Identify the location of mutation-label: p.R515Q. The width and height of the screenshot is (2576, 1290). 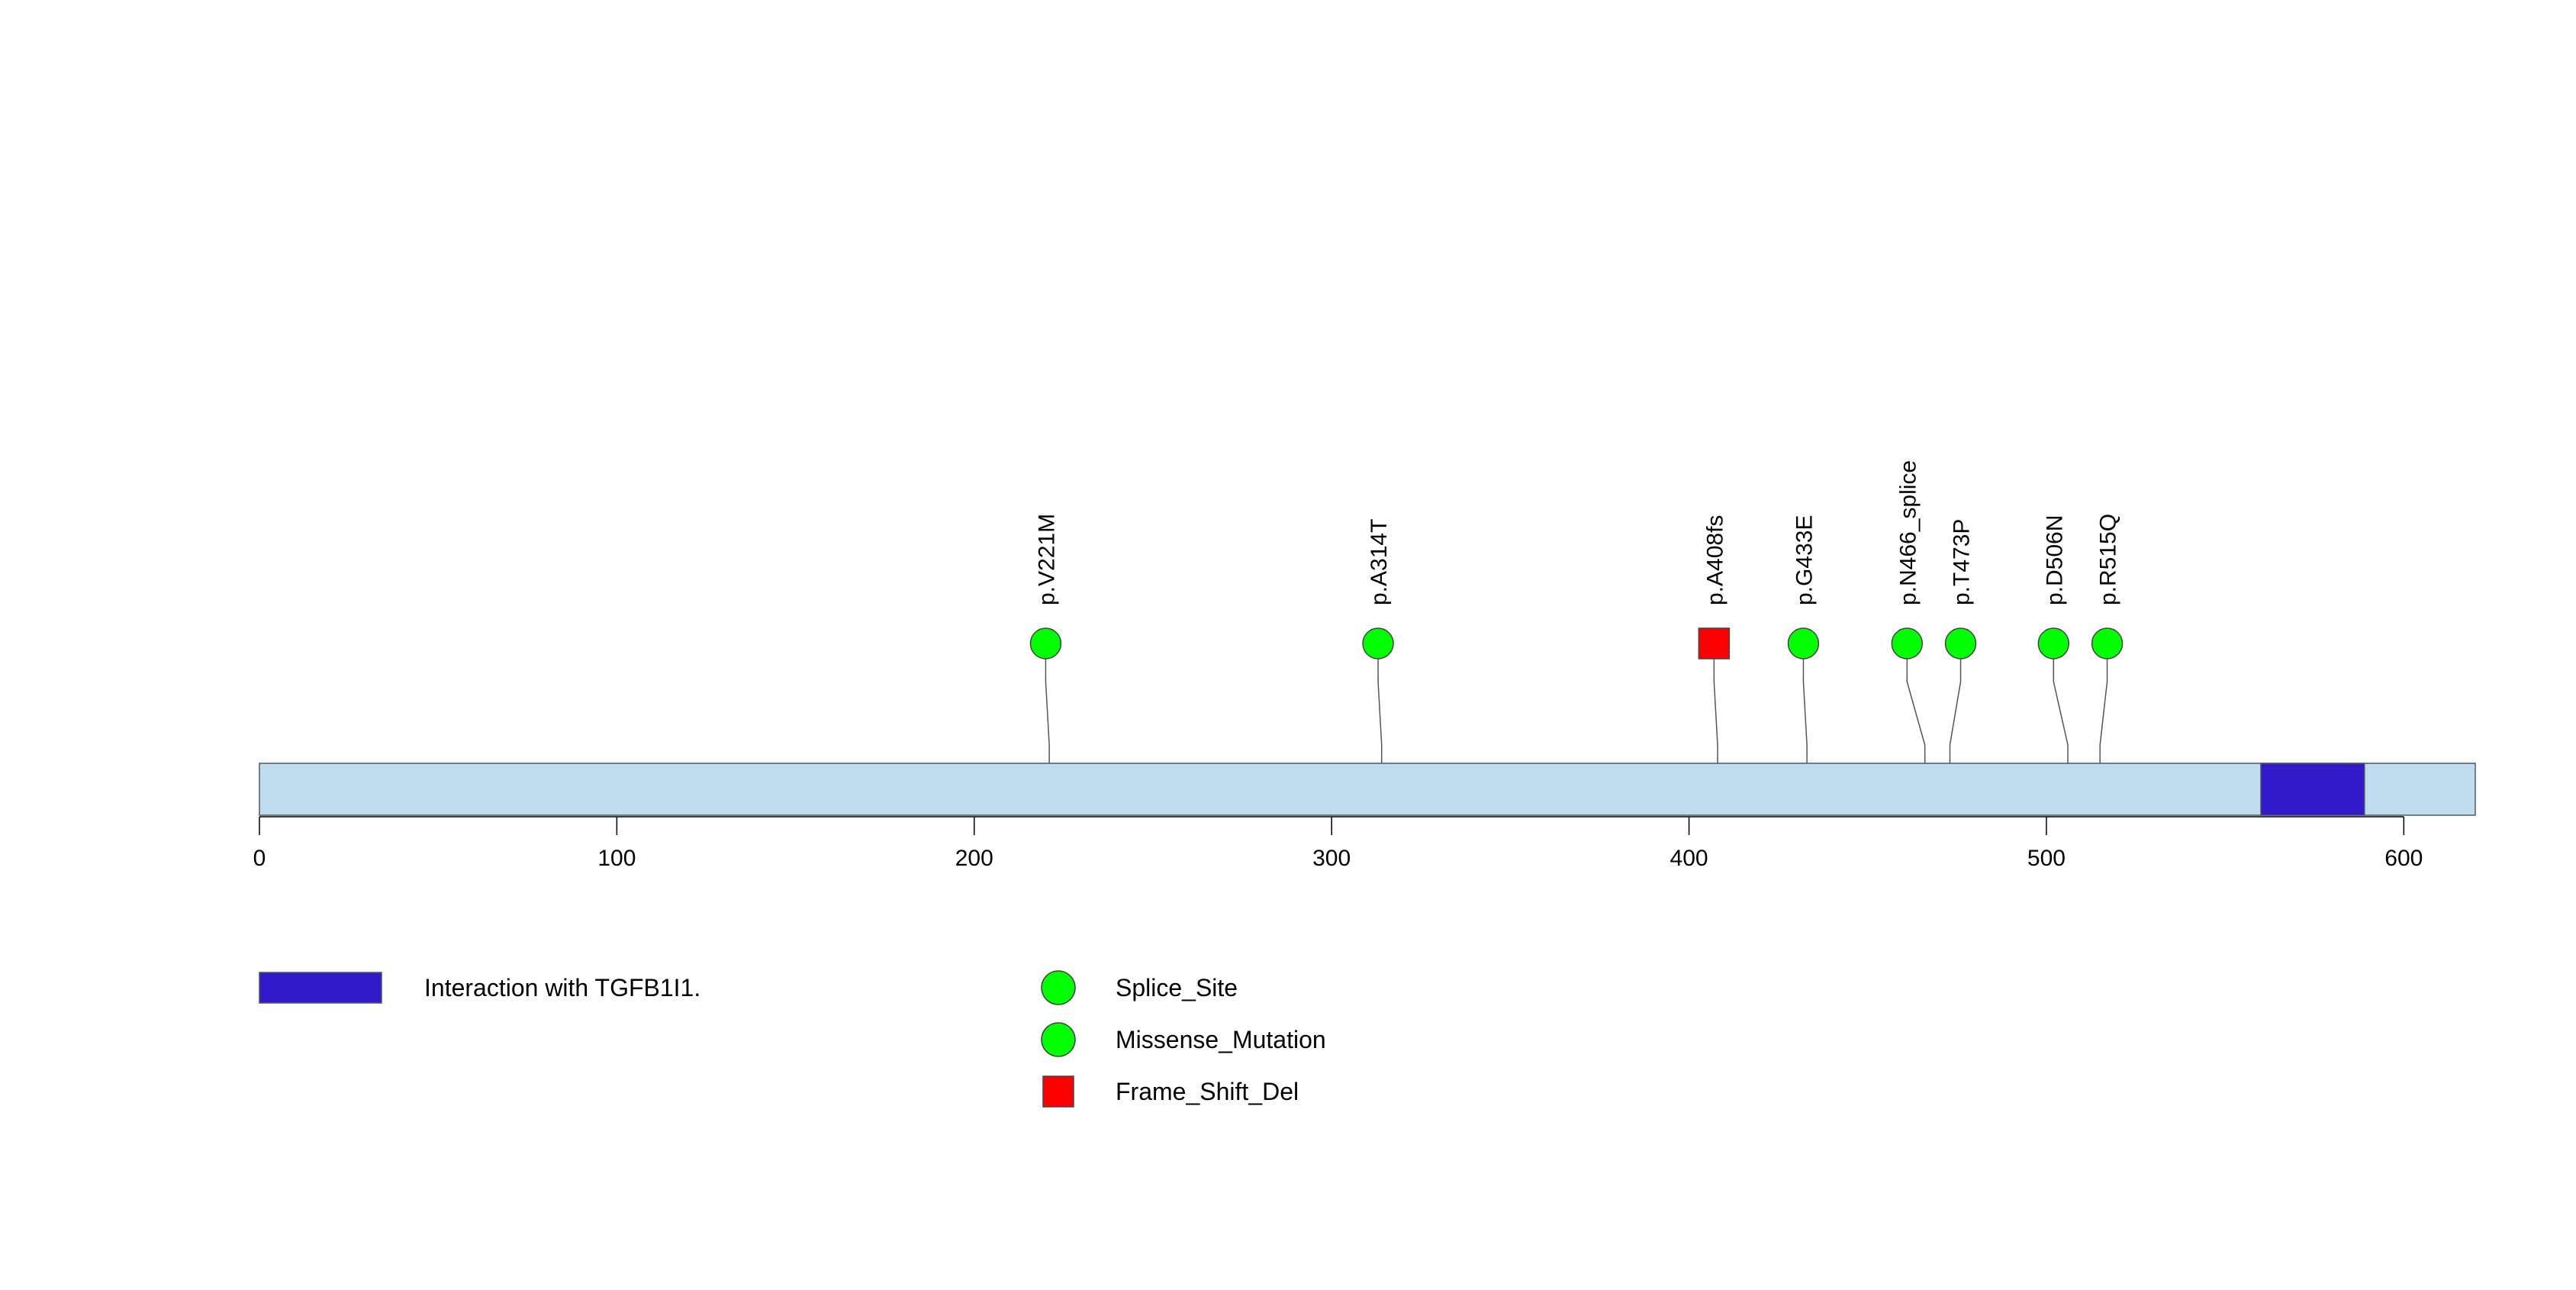
(2108, 560).